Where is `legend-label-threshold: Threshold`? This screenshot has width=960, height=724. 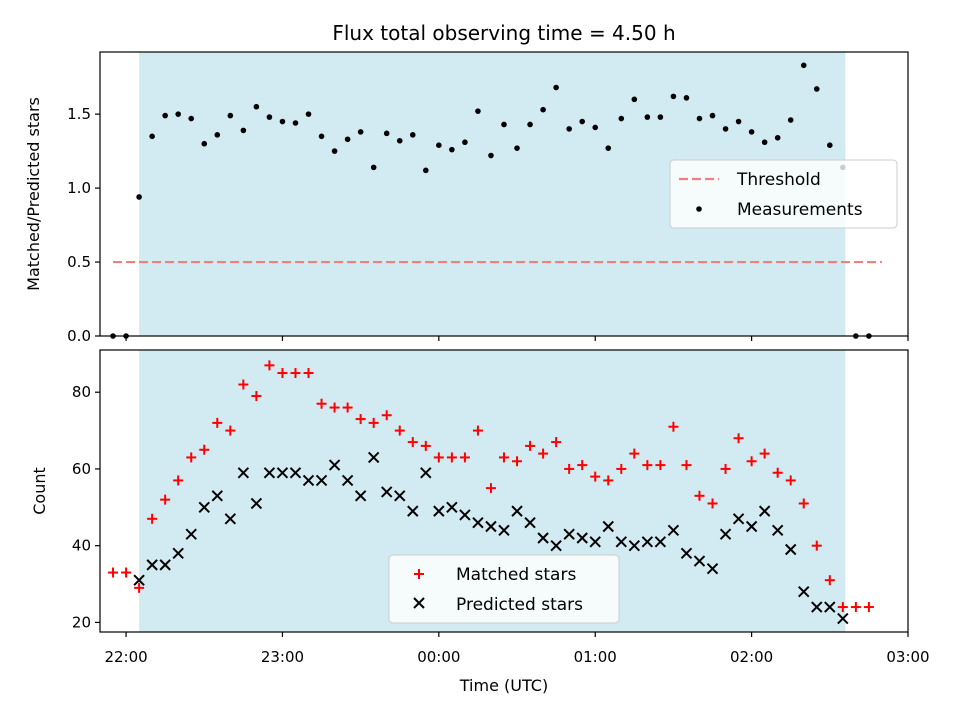 legend-label-threshold: Threshold is located at coordinates (778, 180).